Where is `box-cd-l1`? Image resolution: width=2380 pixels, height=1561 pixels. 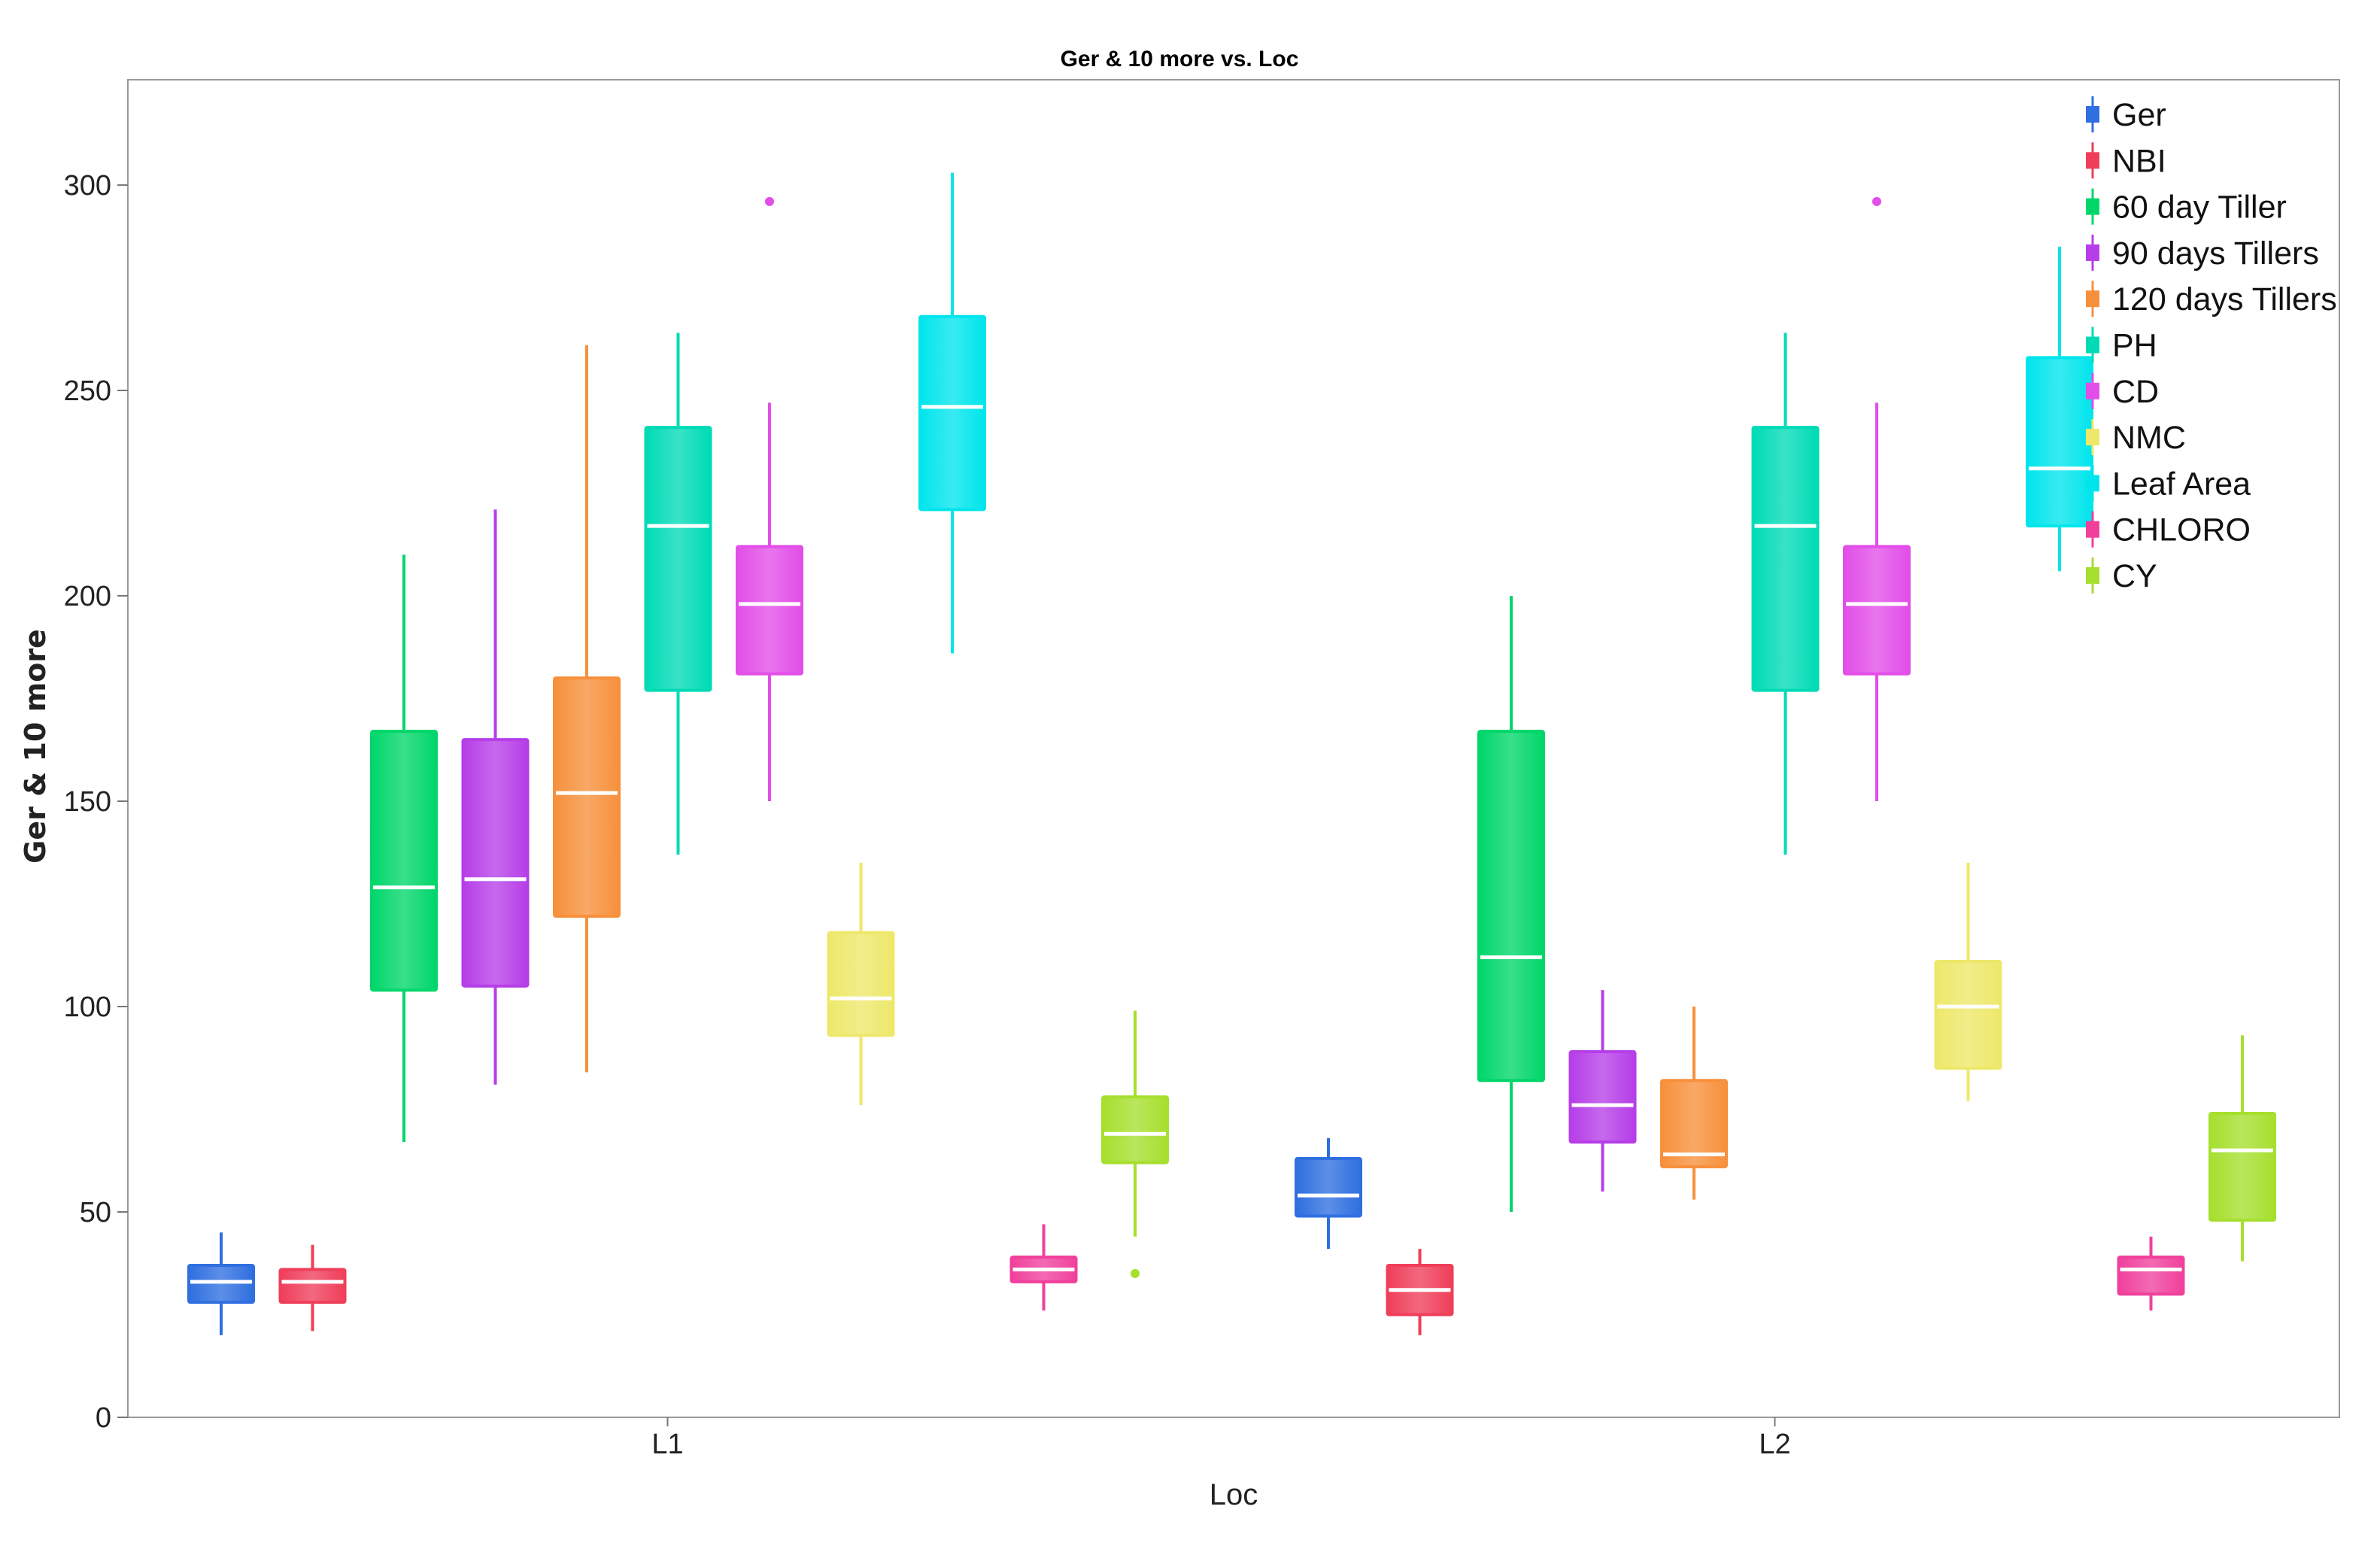 box-cd-l1 is located at coordinates (769, 498).